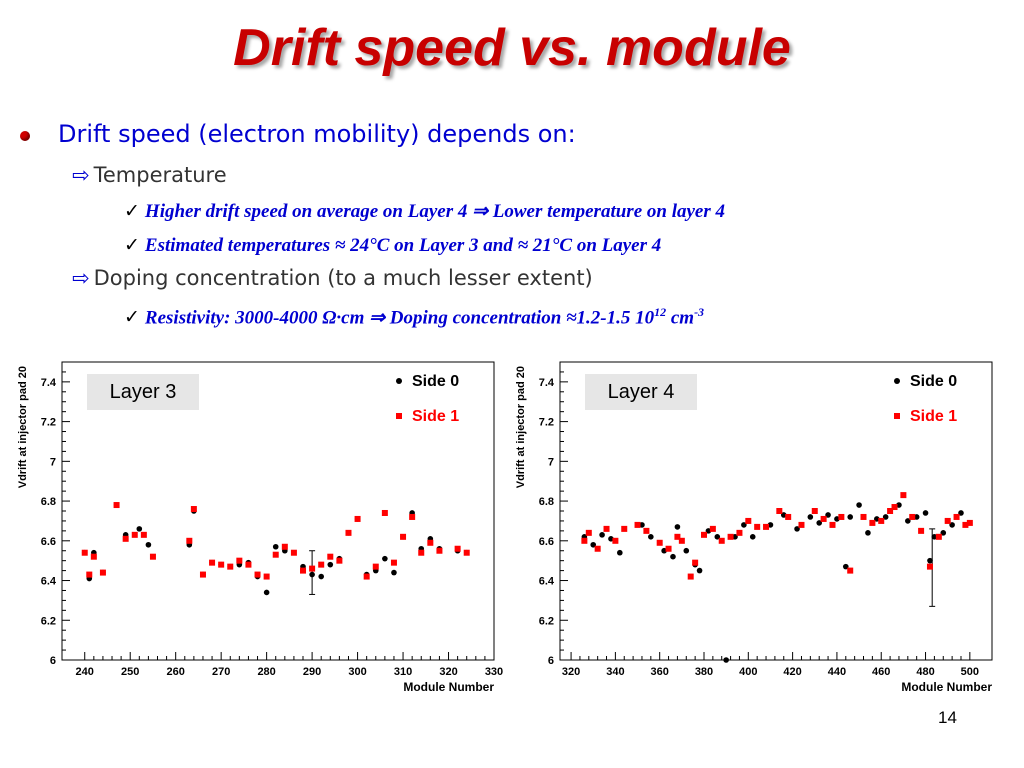  I want to click on item-resistivity-exp2: -3, so click(699, 312).